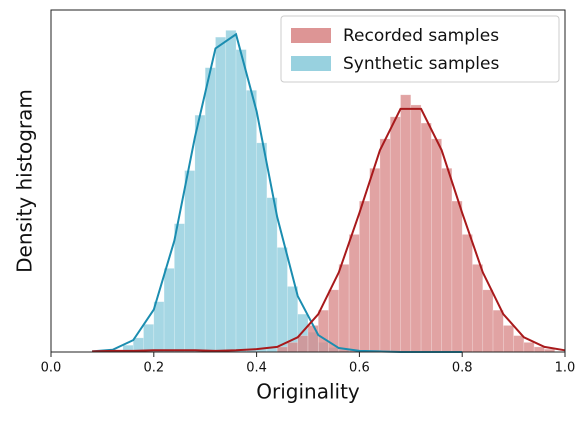  Describe the element at coordinates (421, 64) in the screenshot. I see `legend-label: Synthetic samples` at that location.